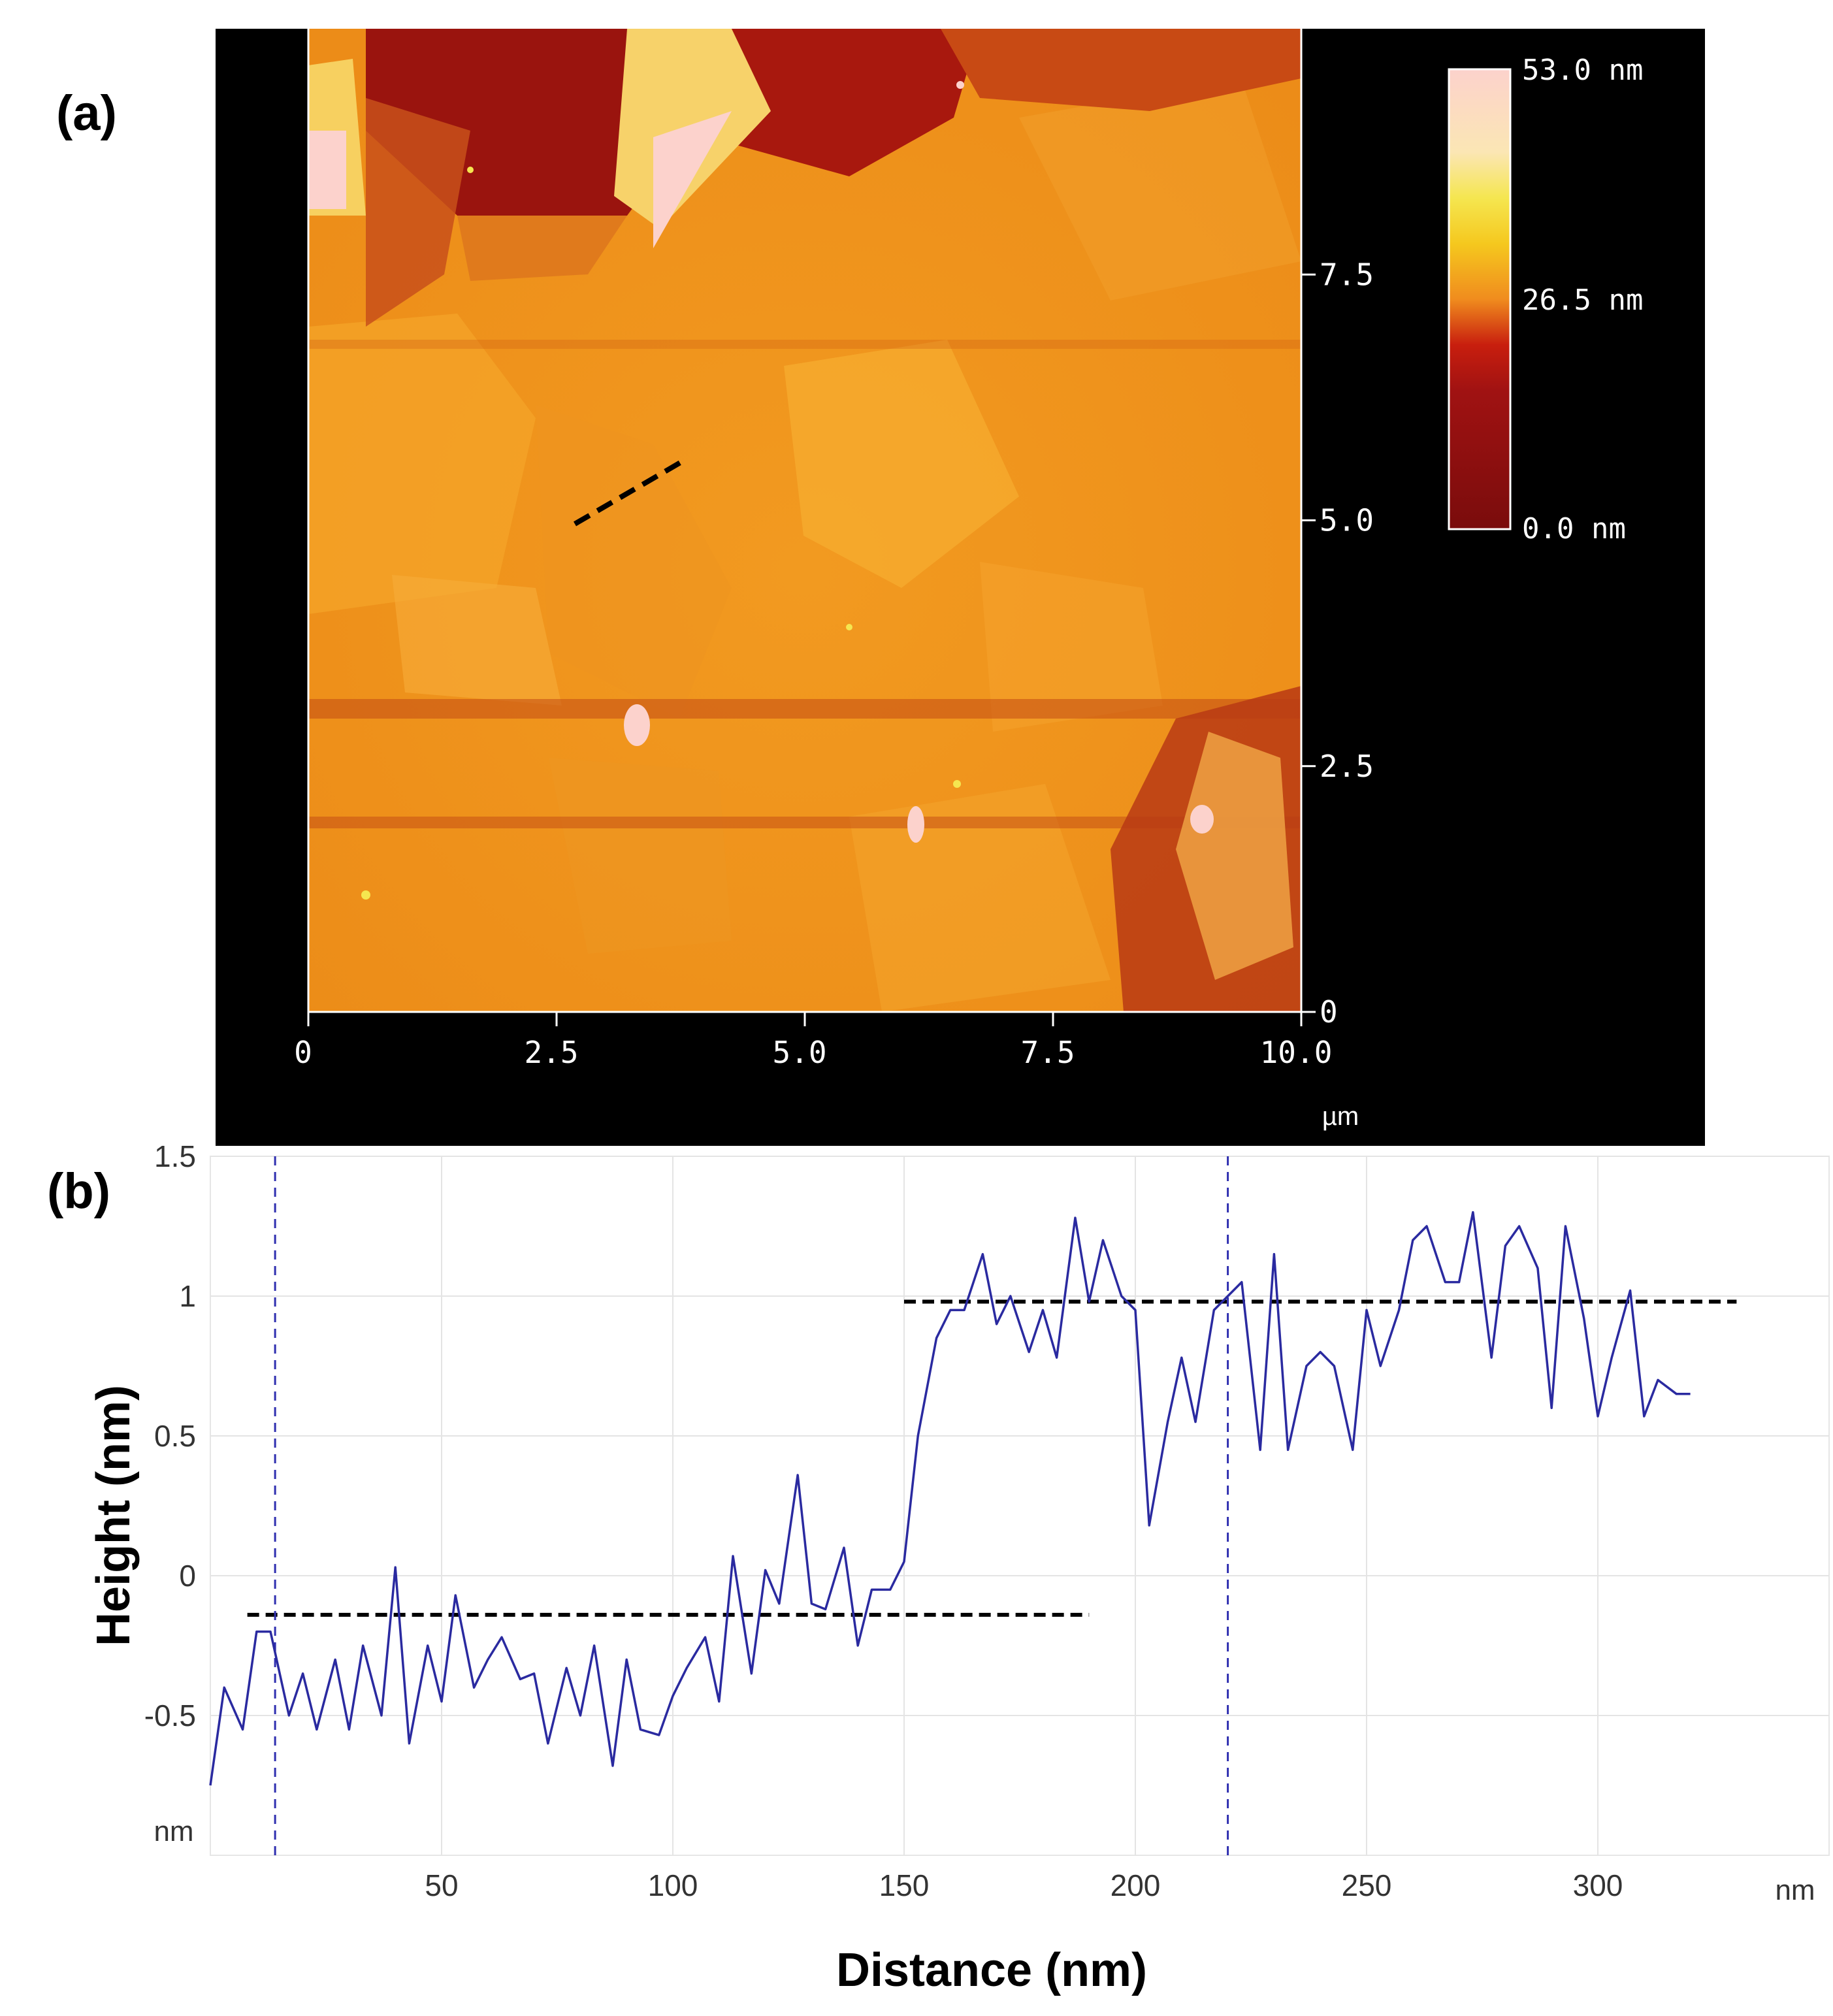  Describe the element at coordinates (79, 1191) in the screenshot. I see `panel-b-label: (b)` at that location.